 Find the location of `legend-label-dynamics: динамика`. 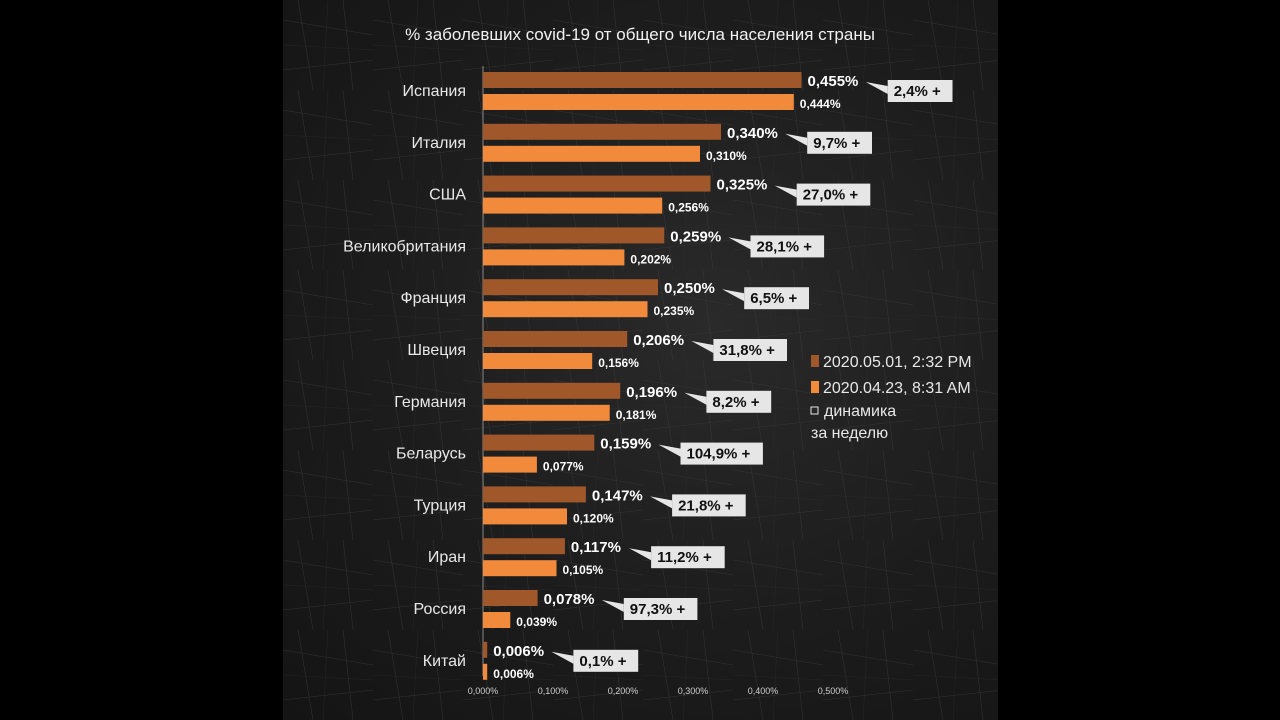

legend-label-dynamics: динамика is located at coordinates (860, 411).